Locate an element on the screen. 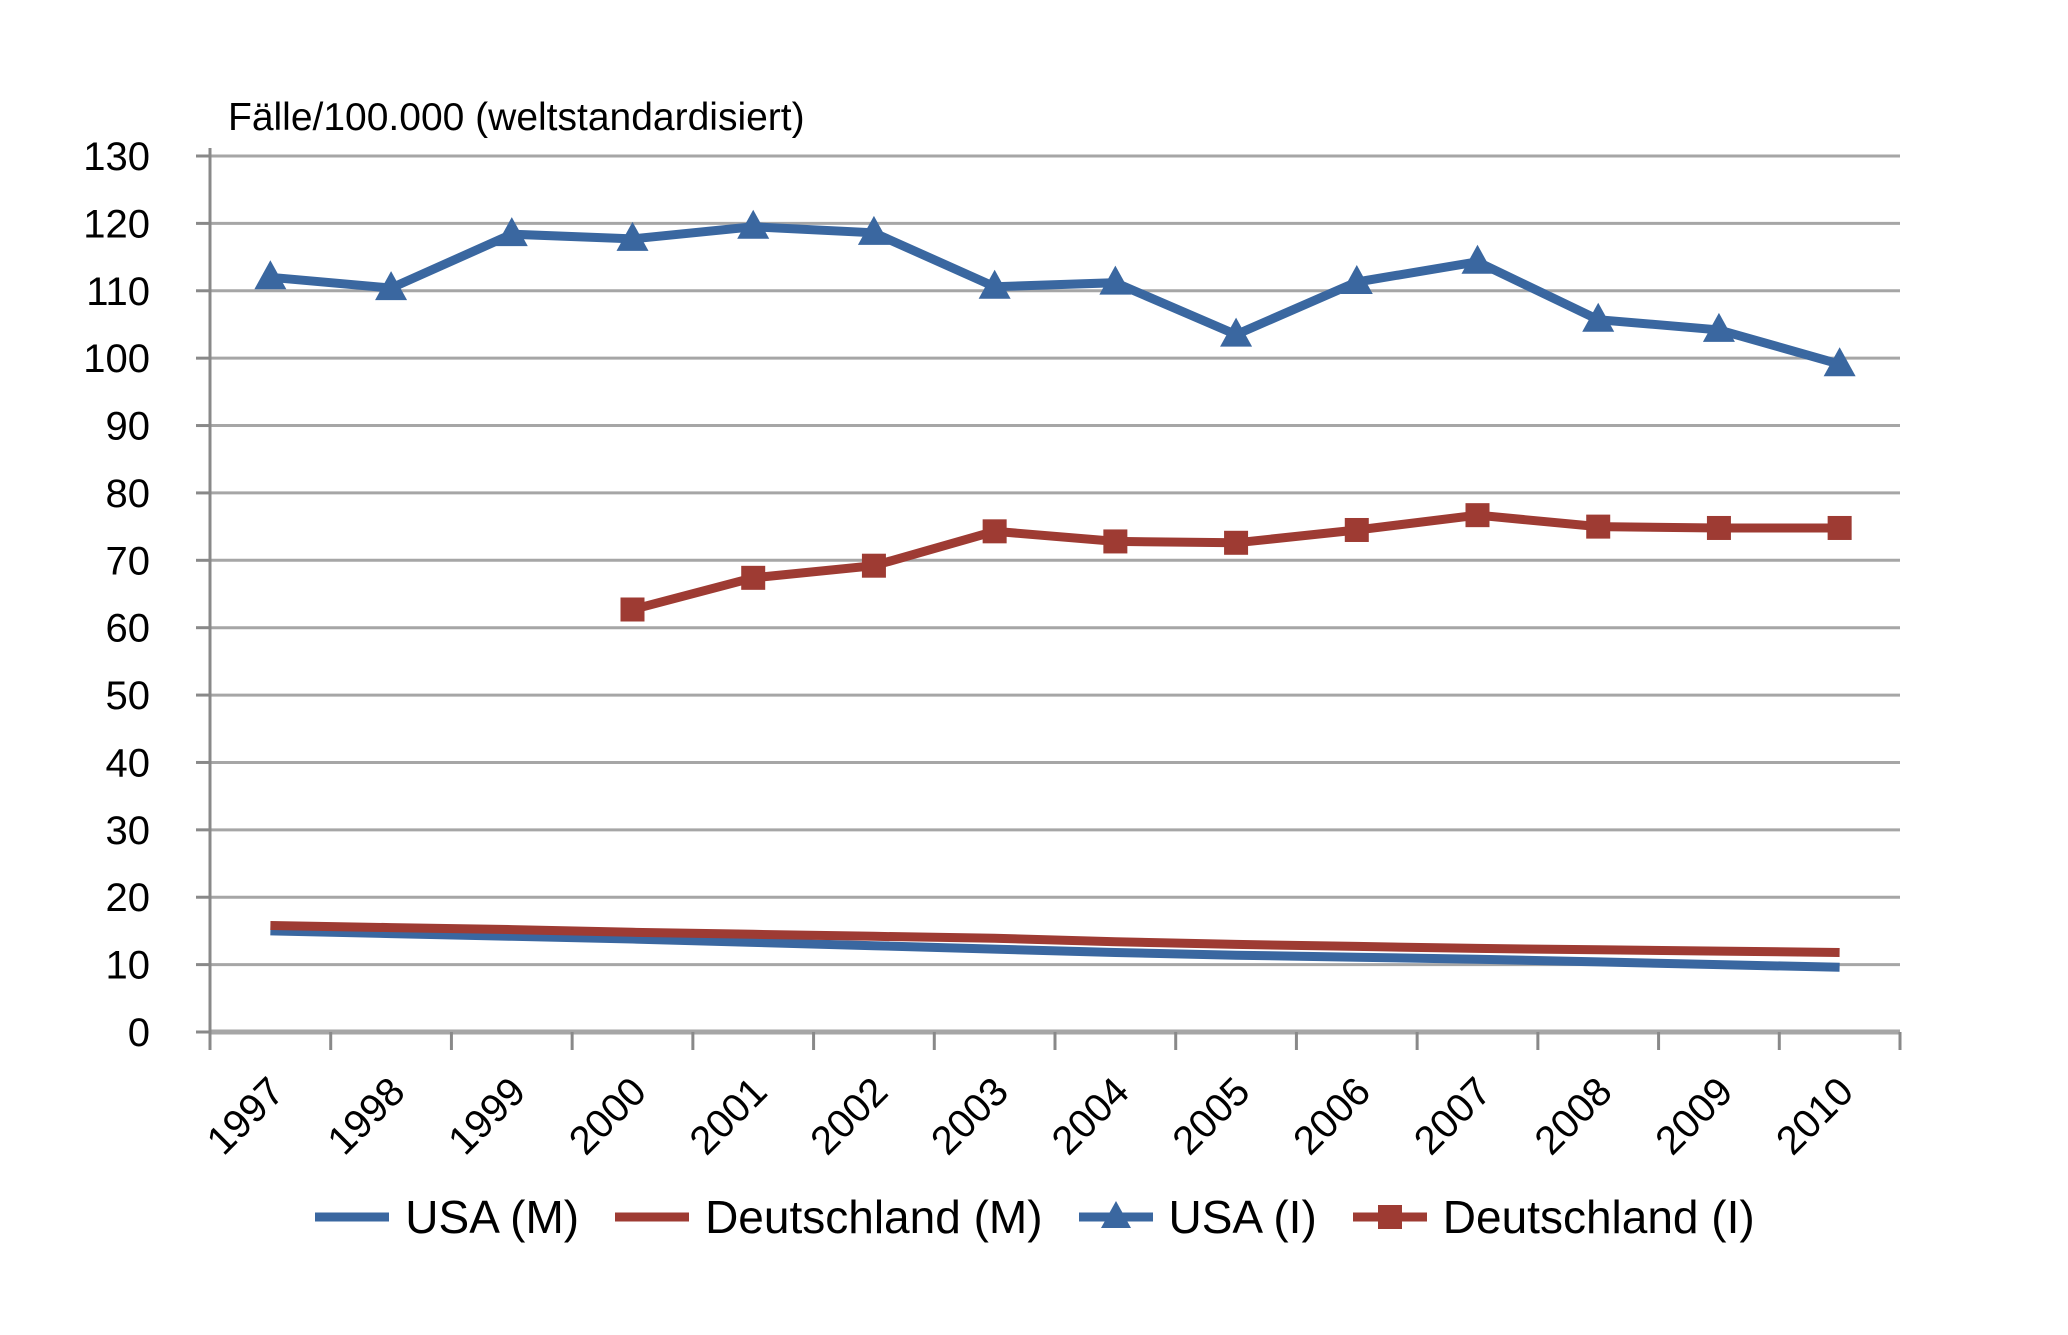 This screenshot has height=1335, width=2068. x-axis-label: 1998 is located at coordinates (366, 1116).